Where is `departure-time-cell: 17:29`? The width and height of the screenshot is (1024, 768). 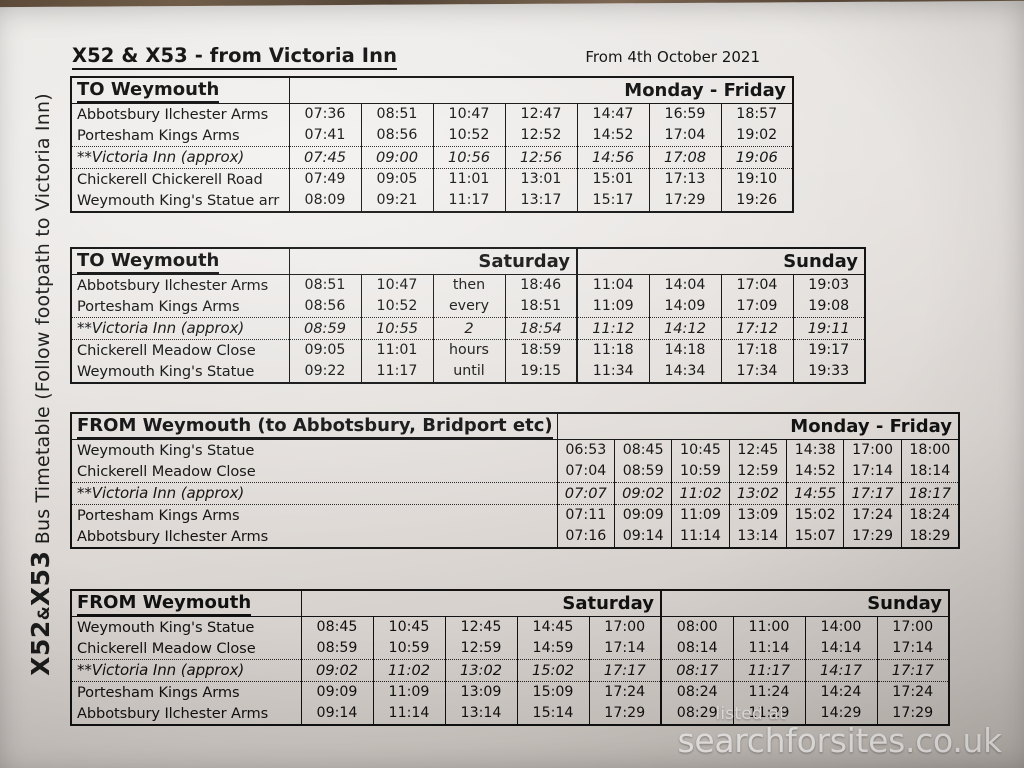
departure-time-cell: 17:29 is located at coordinates (625, 714).